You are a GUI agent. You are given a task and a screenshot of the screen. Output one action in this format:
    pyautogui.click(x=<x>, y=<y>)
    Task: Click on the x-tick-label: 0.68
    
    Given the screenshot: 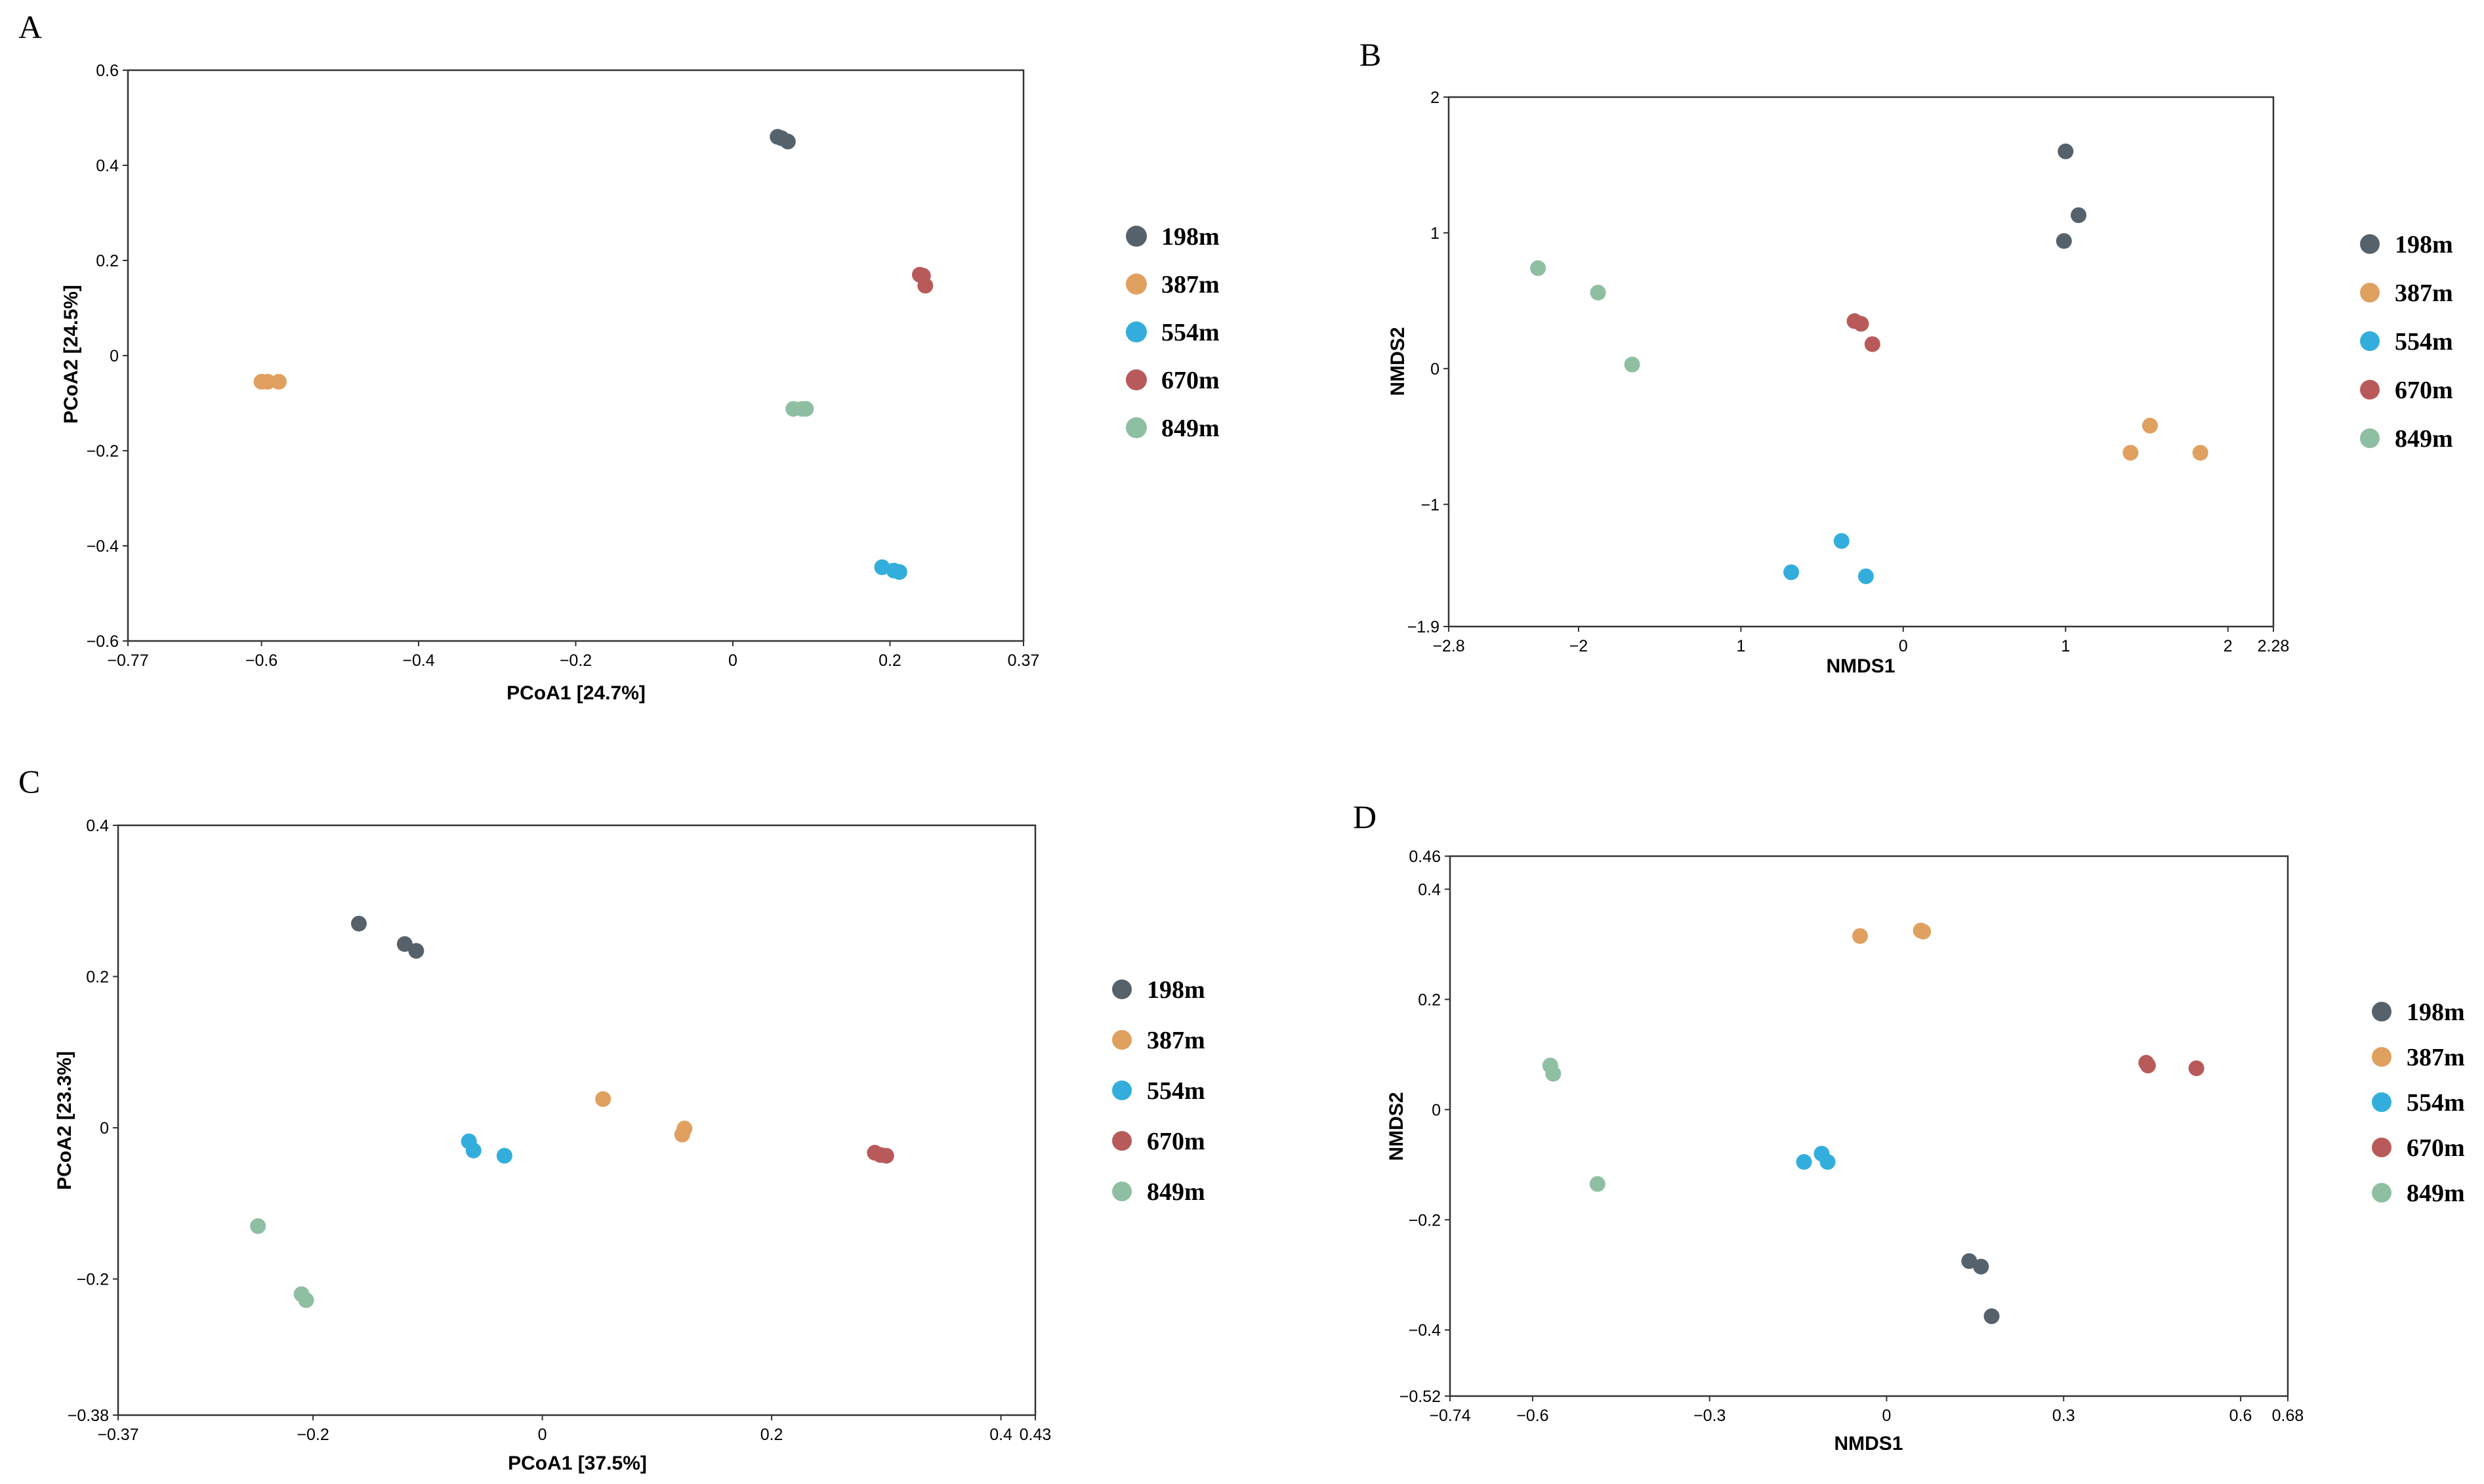 What is the action you would take?
    pyautogui.click(x=2288, y=1416)
    